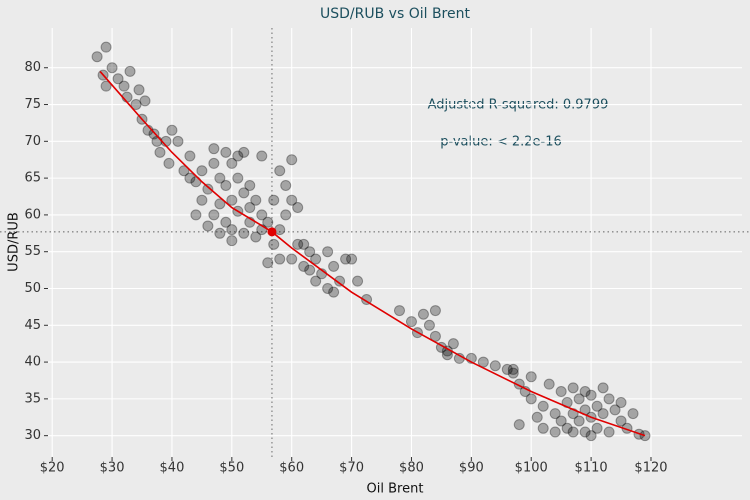 The image size is (750, 500). I want to click on x-tick-label: $20, so click(52, 468).